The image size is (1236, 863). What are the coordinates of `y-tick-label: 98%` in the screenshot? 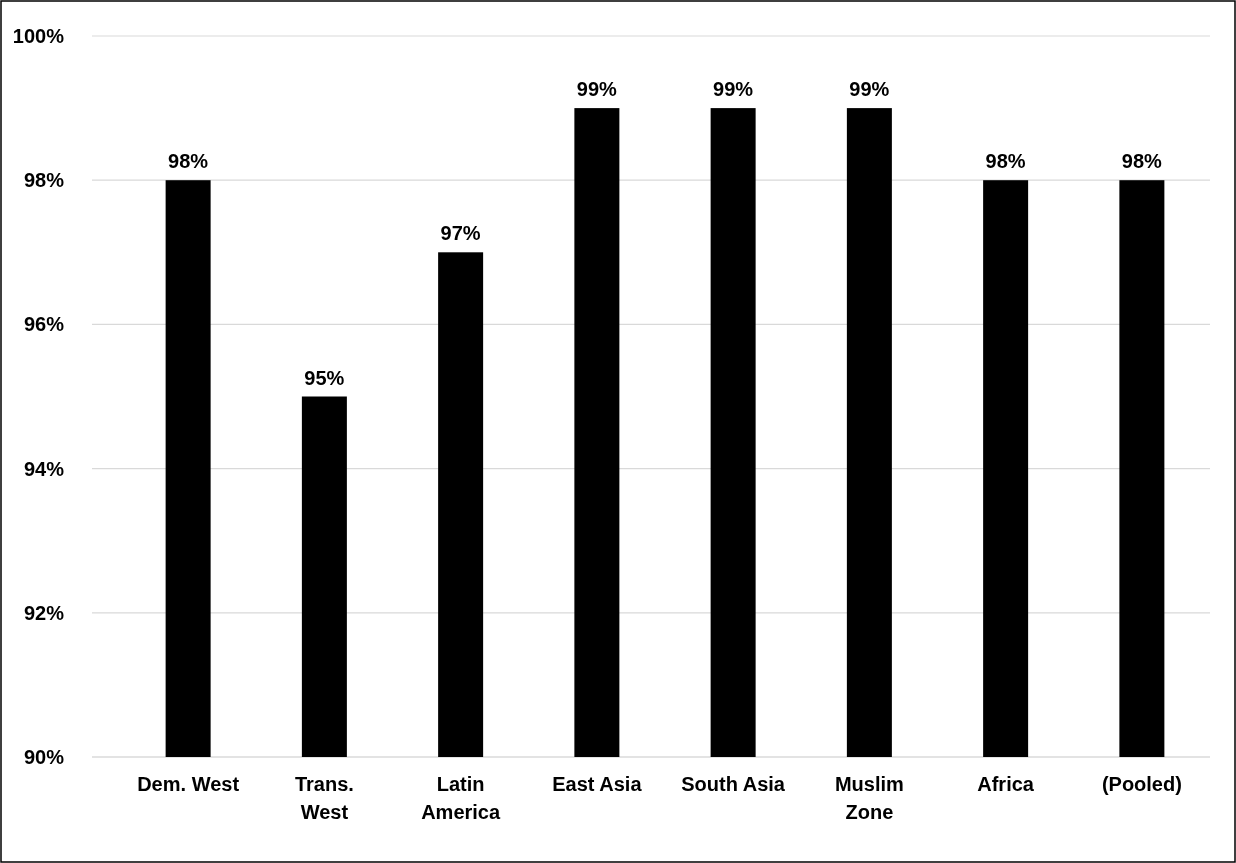 It's located at (44, 180).